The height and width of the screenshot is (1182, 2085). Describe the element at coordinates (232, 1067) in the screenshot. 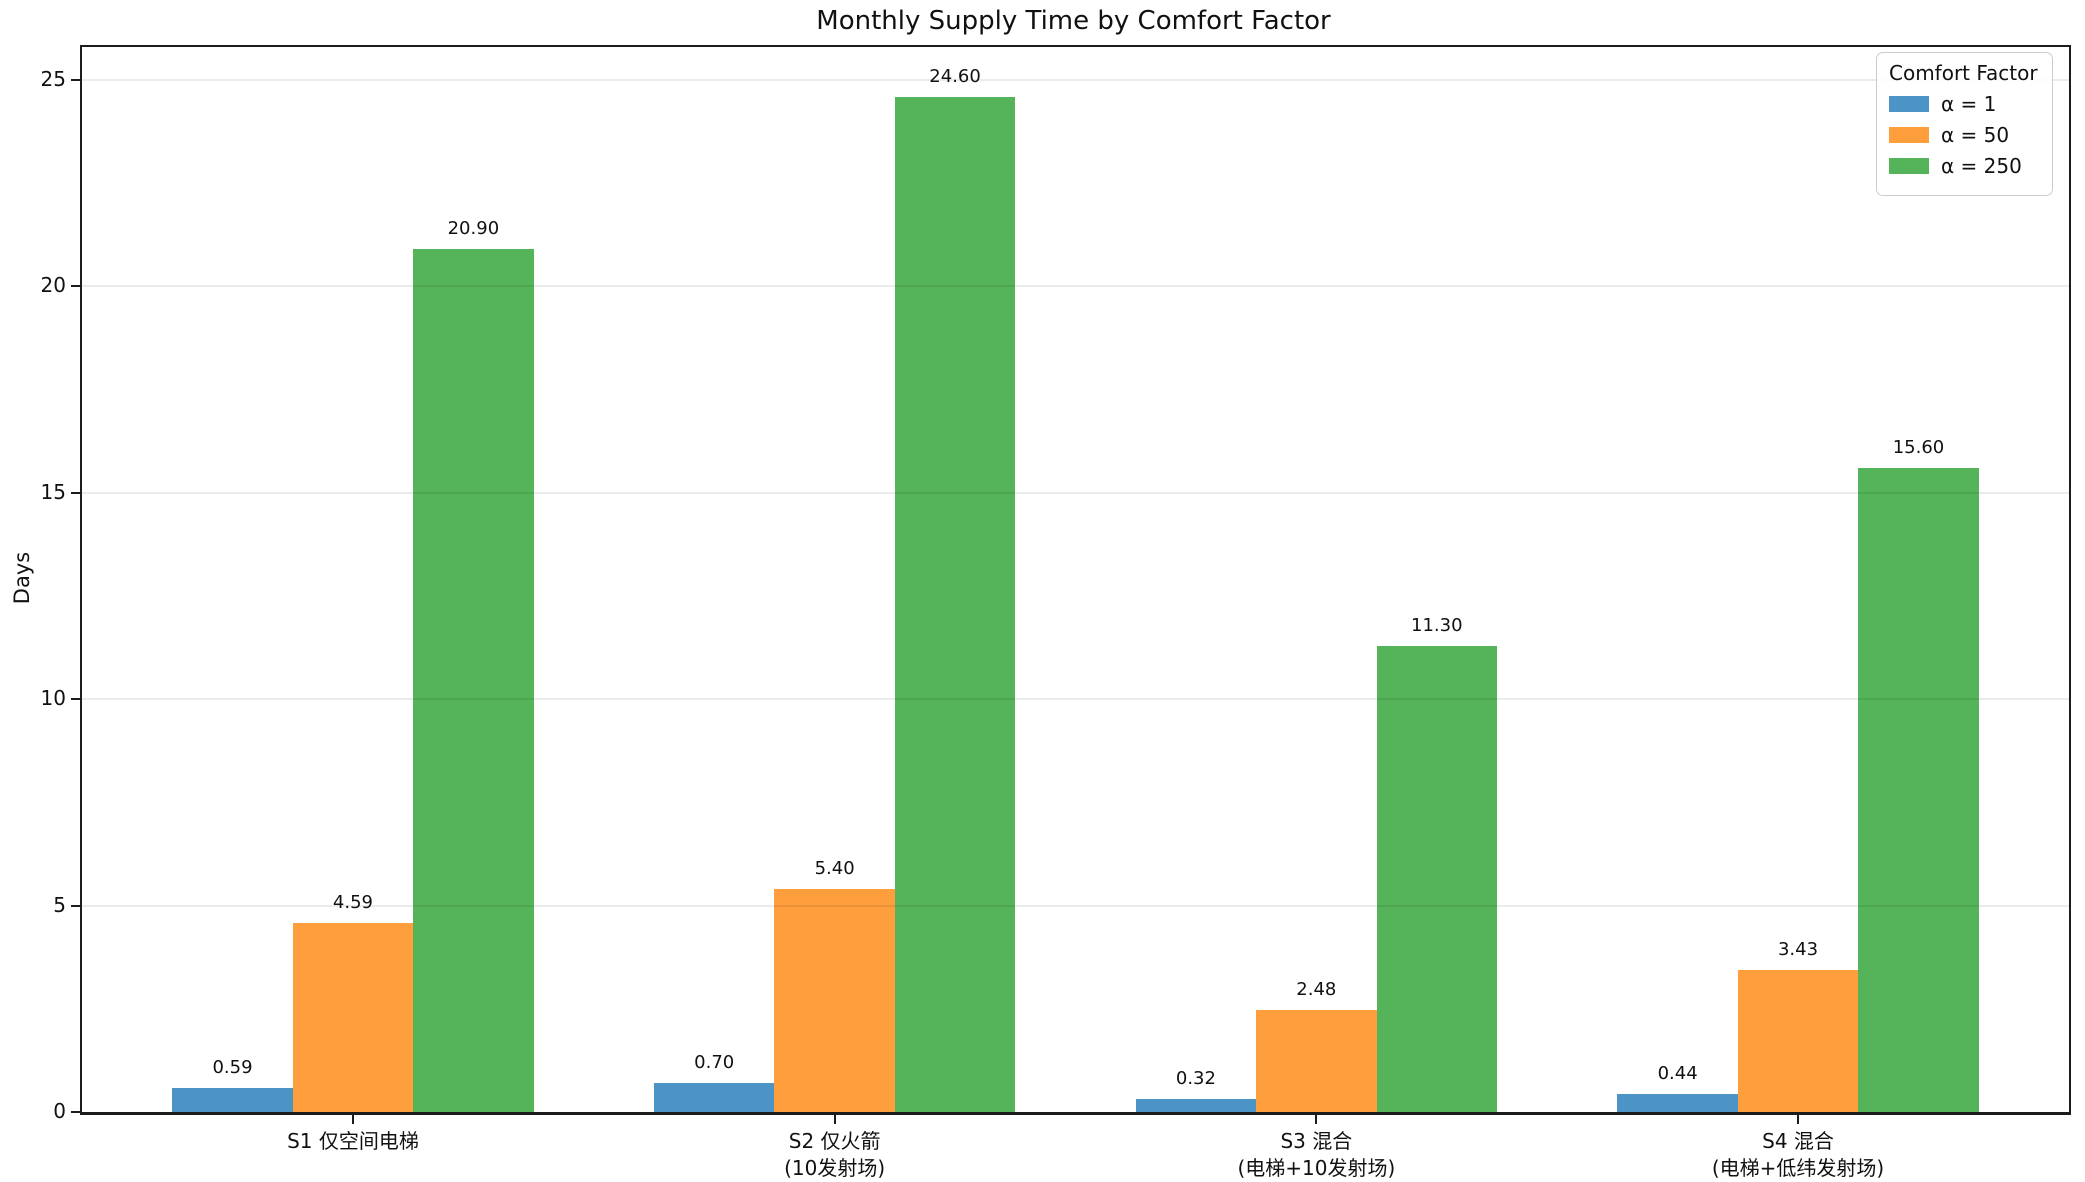

I see `bar-value-label: 0.59` at that location.